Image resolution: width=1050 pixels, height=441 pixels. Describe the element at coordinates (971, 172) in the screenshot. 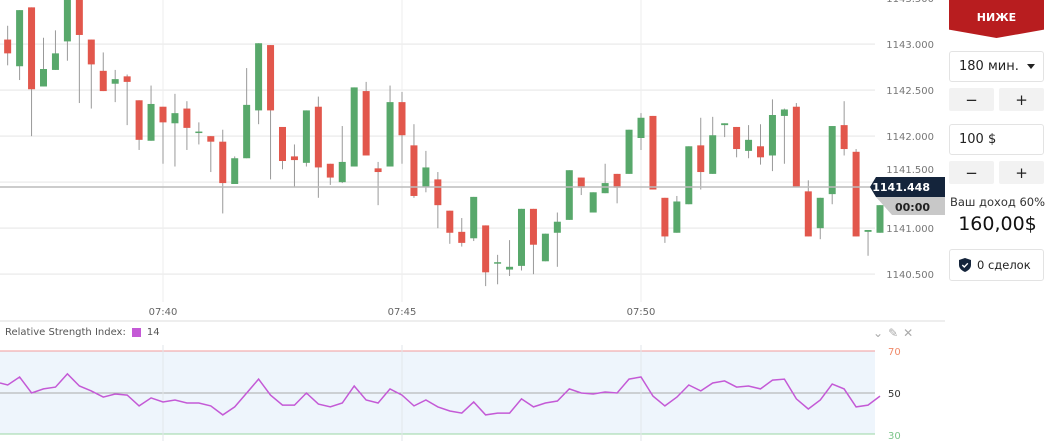

I see `amount-minus-button: −` at that location.